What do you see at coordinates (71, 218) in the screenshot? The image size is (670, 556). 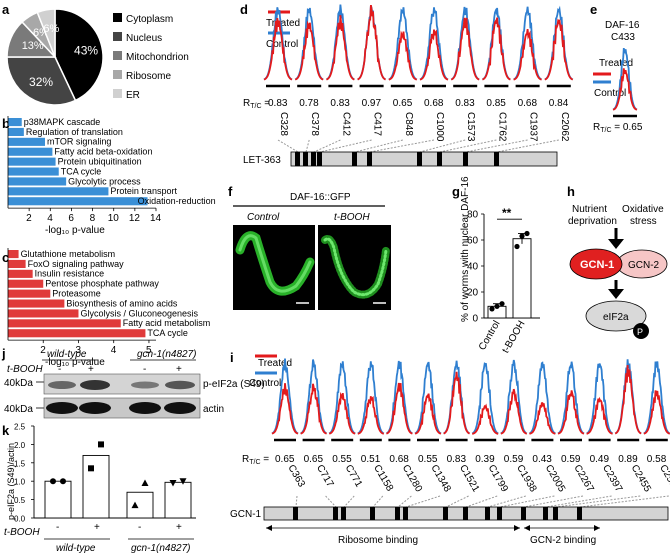 I see `barb-tick-label-2: 6` at bounding box center [71, 218].